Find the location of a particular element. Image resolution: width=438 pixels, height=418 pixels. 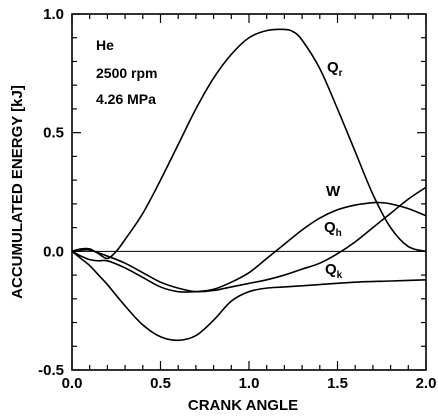

x-tick-label: 0.5 is located at coordinates (160, 383).